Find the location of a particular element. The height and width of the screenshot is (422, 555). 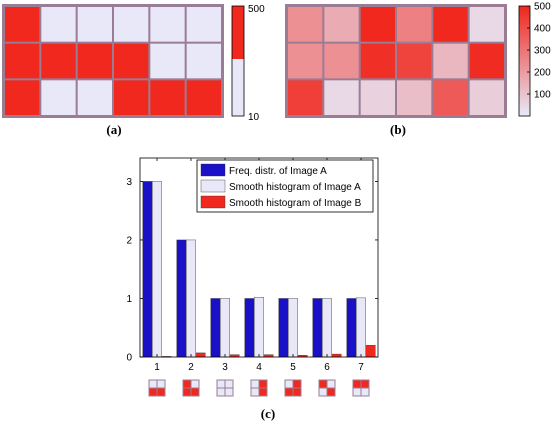

colorbar-a is located at coordinates (238, 61).